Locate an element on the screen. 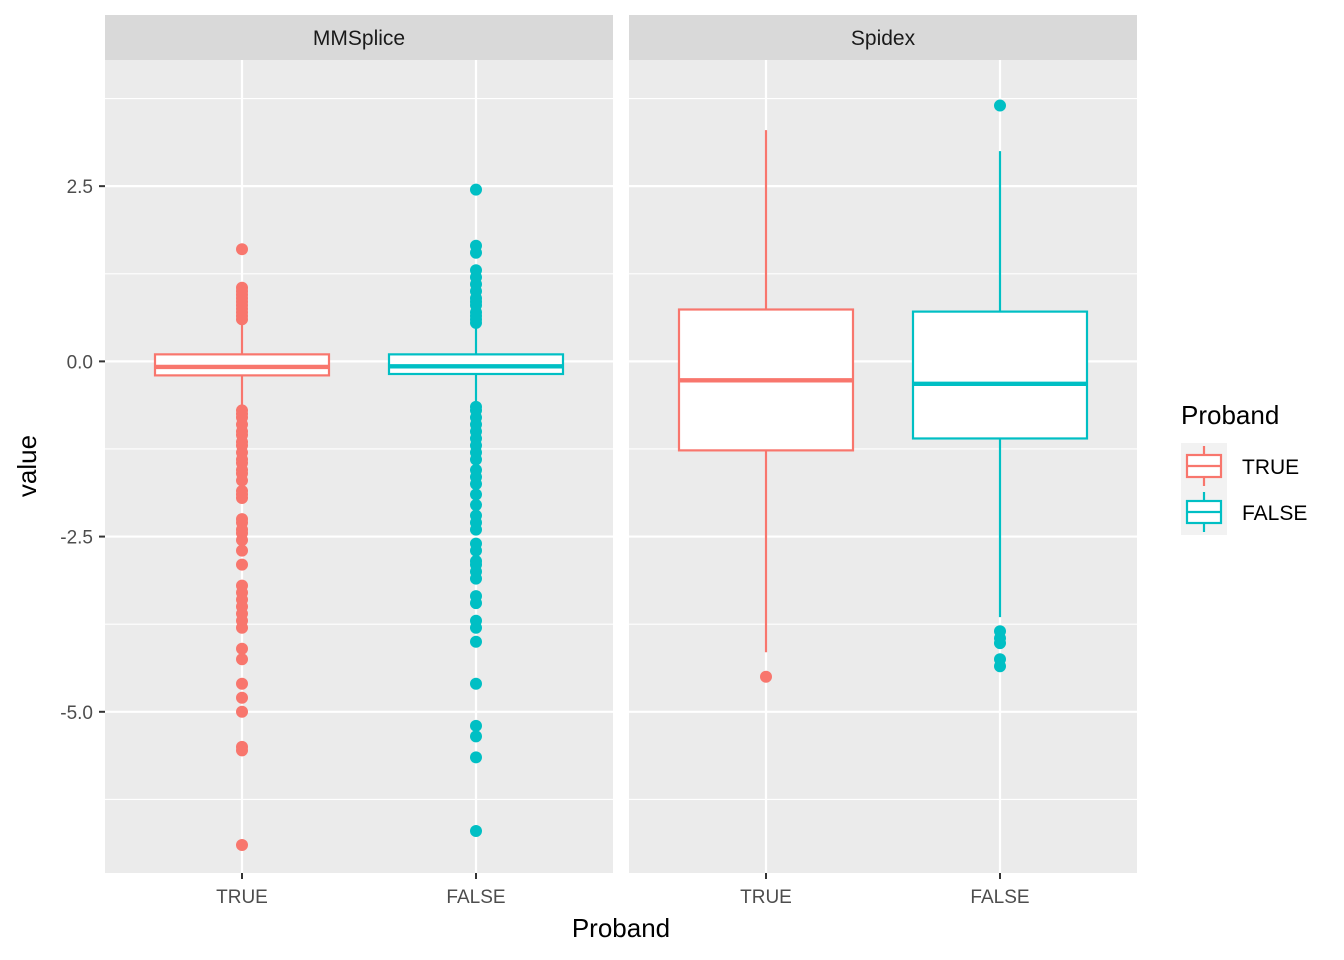 The width and height of the screenshot is (1344, 960). legend-key-false: FALSE is located at coordinates (1244, 512).